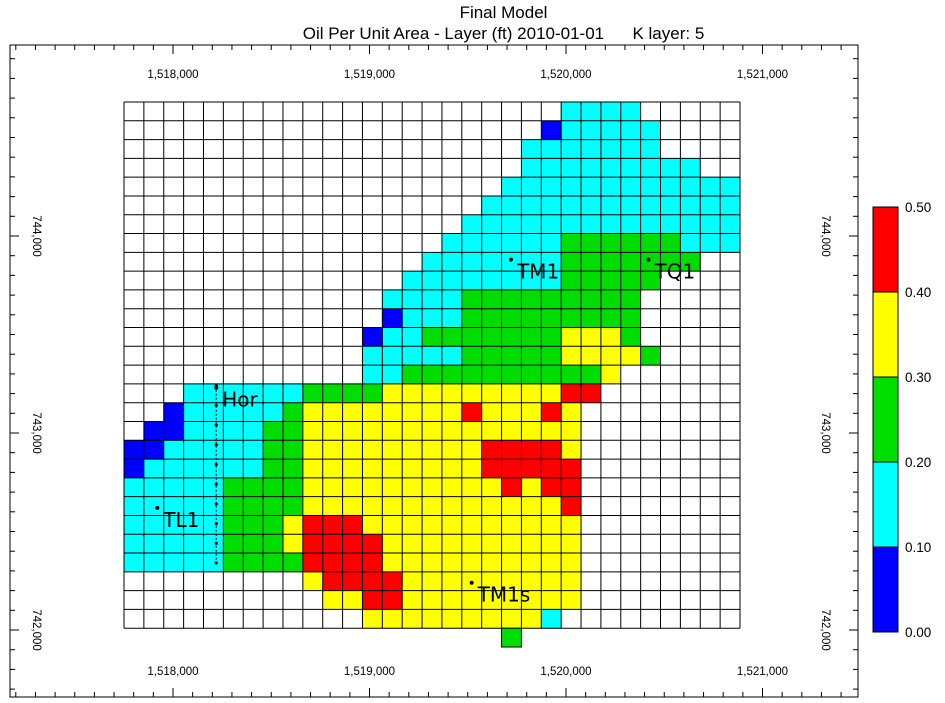 The height and width of the screenshot is (703, 945). Describe the element at coordinates (172, 672) in the screenshot. I see `x-tick-label-bottom: 1,518,000` at that location.